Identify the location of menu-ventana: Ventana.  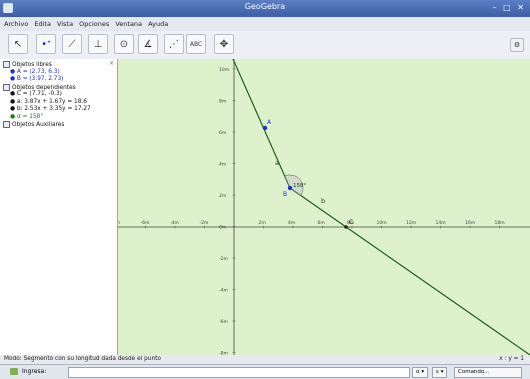
(129, 24).